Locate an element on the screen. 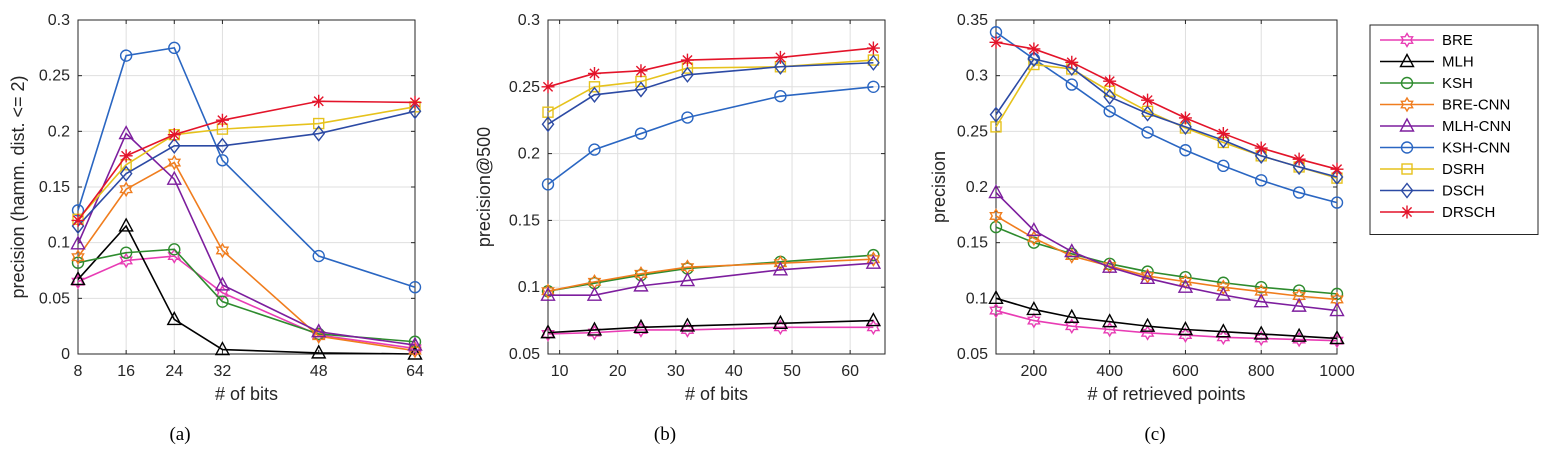  y-tick-label: 0 is located at coordinates (65, 354).